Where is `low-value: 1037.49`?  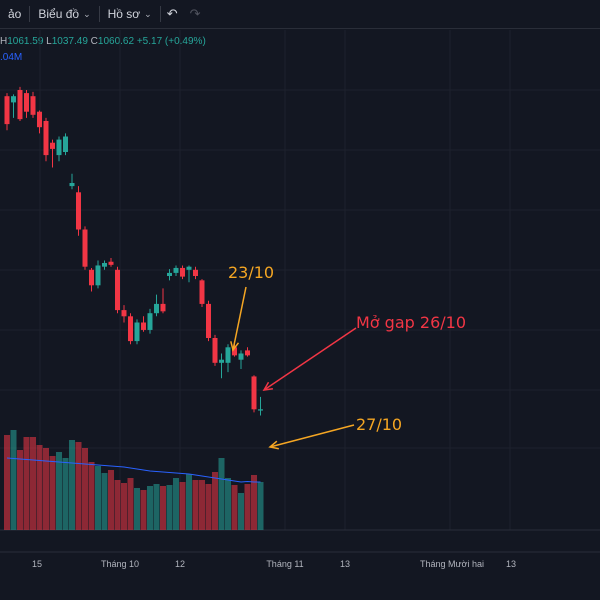 low-value: 1037.49 is located at coordinates (69, 41).